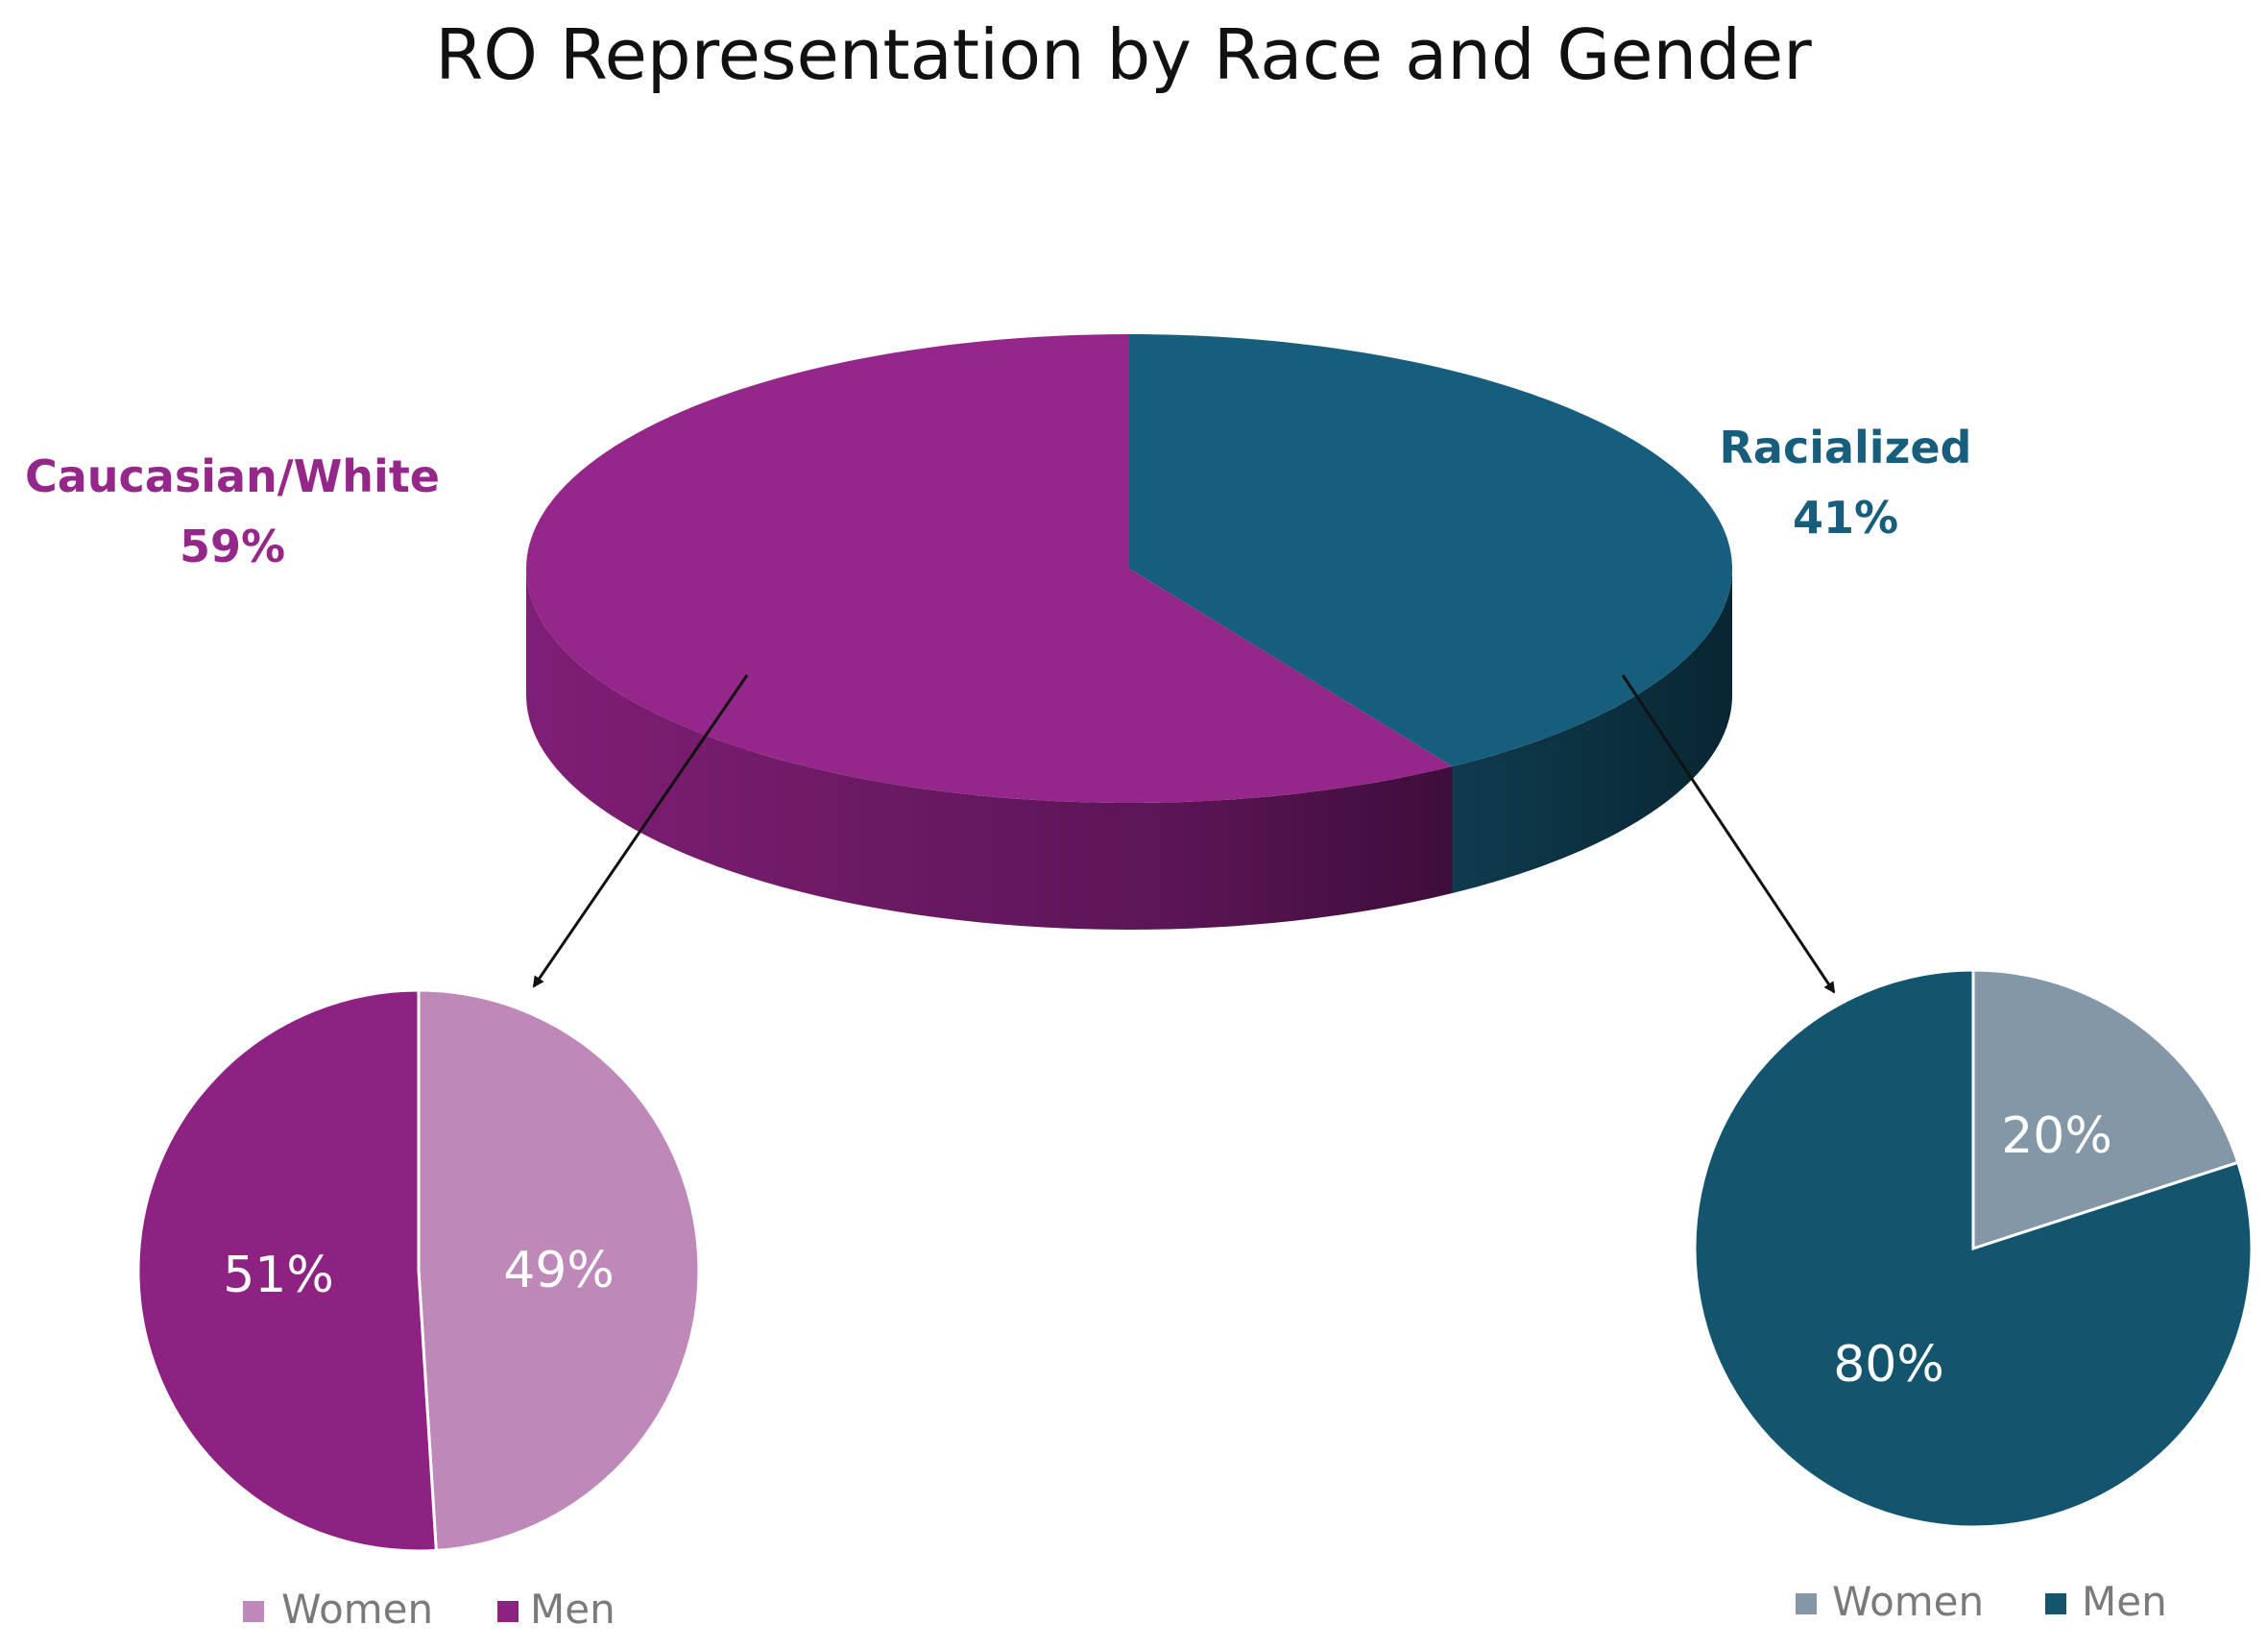 Image resolution: width=2268 pixels, height=1649 pixels. I want to click on caucasian-white-value: 59%, so click(232, 546).